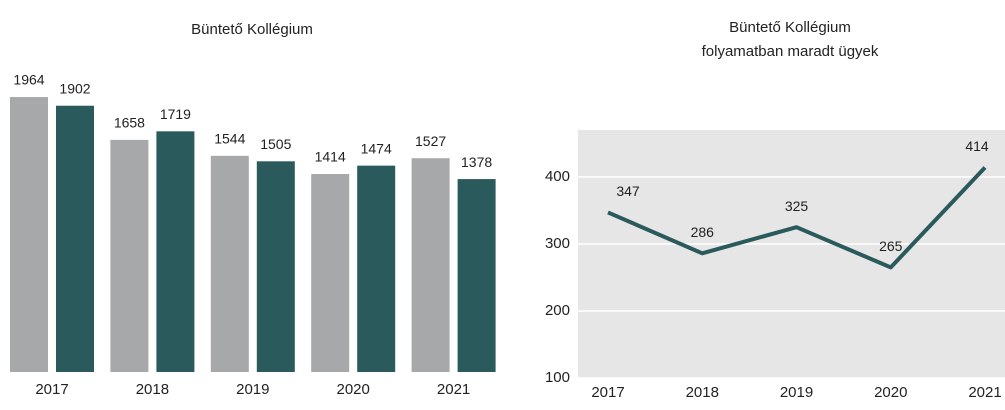 The height and width of the screenshot is (410, 1005). I want to click on y-tick-label: 400, so click(557, 176).